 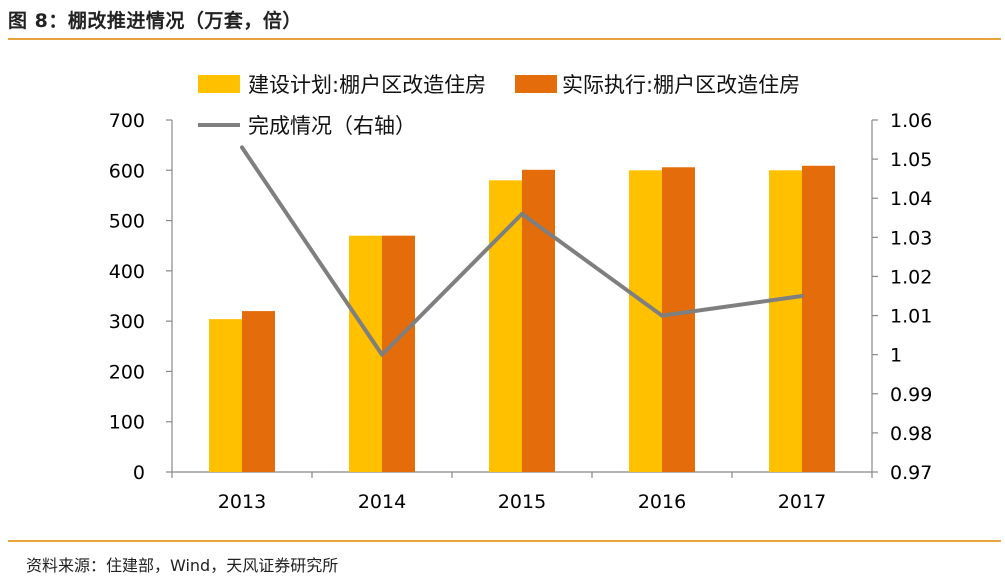 What do you see at coordinates (536, 84) in the screenshot?
I see `legend-swatch-actual` at bounding box center [536, 84].